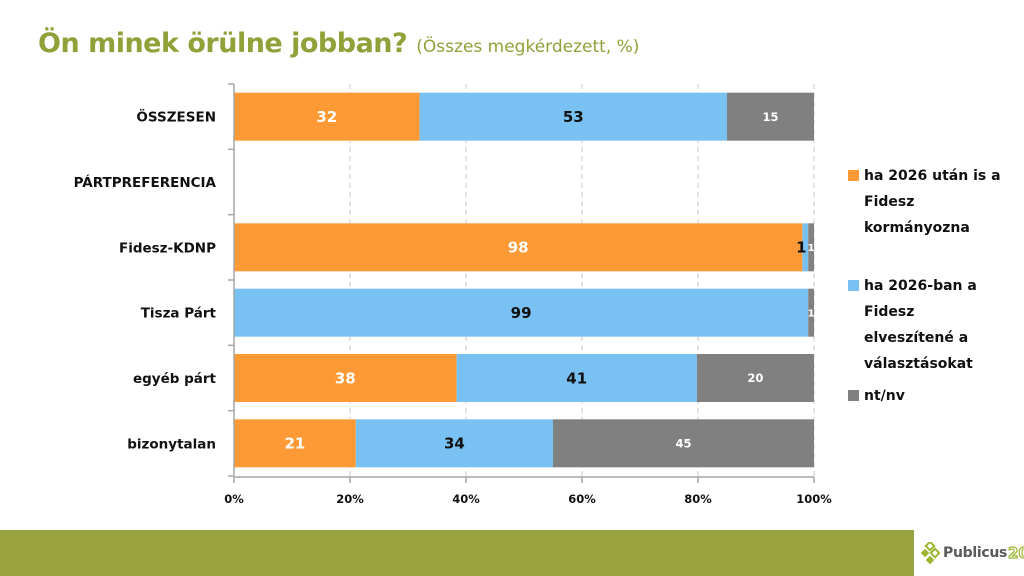 Image resolution: width=1024 pixels, height=576 pixels. Describe the element at coordinates (466, 499) in the screenshot. I see `x-tick-label: 40%` at that location.